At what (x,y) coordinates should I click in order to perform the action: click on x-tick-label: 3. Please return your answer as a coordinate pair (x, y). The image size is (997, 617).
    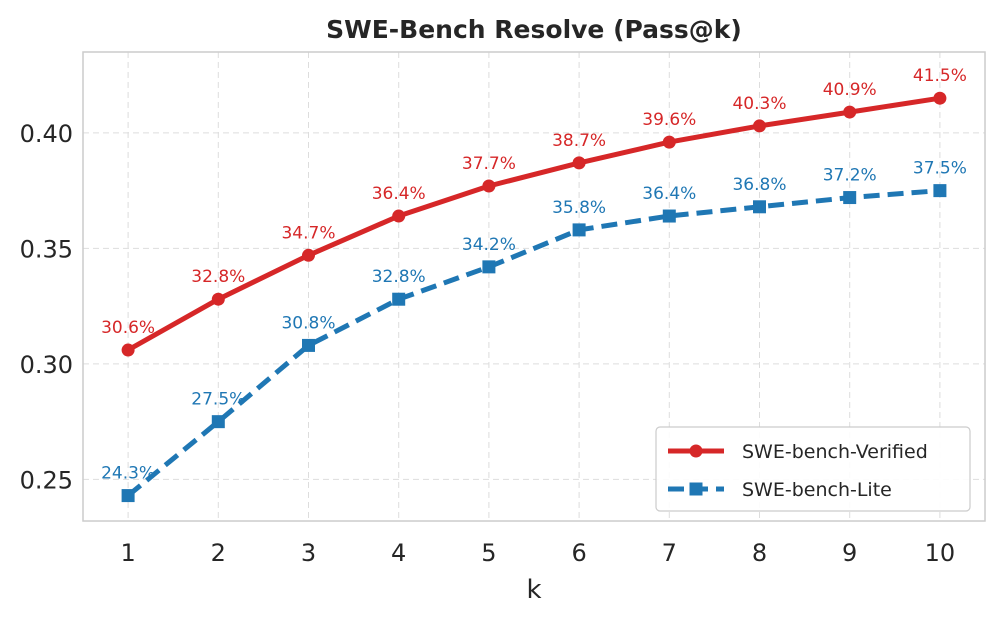
    Looking at the image, I should click on (308, 553).